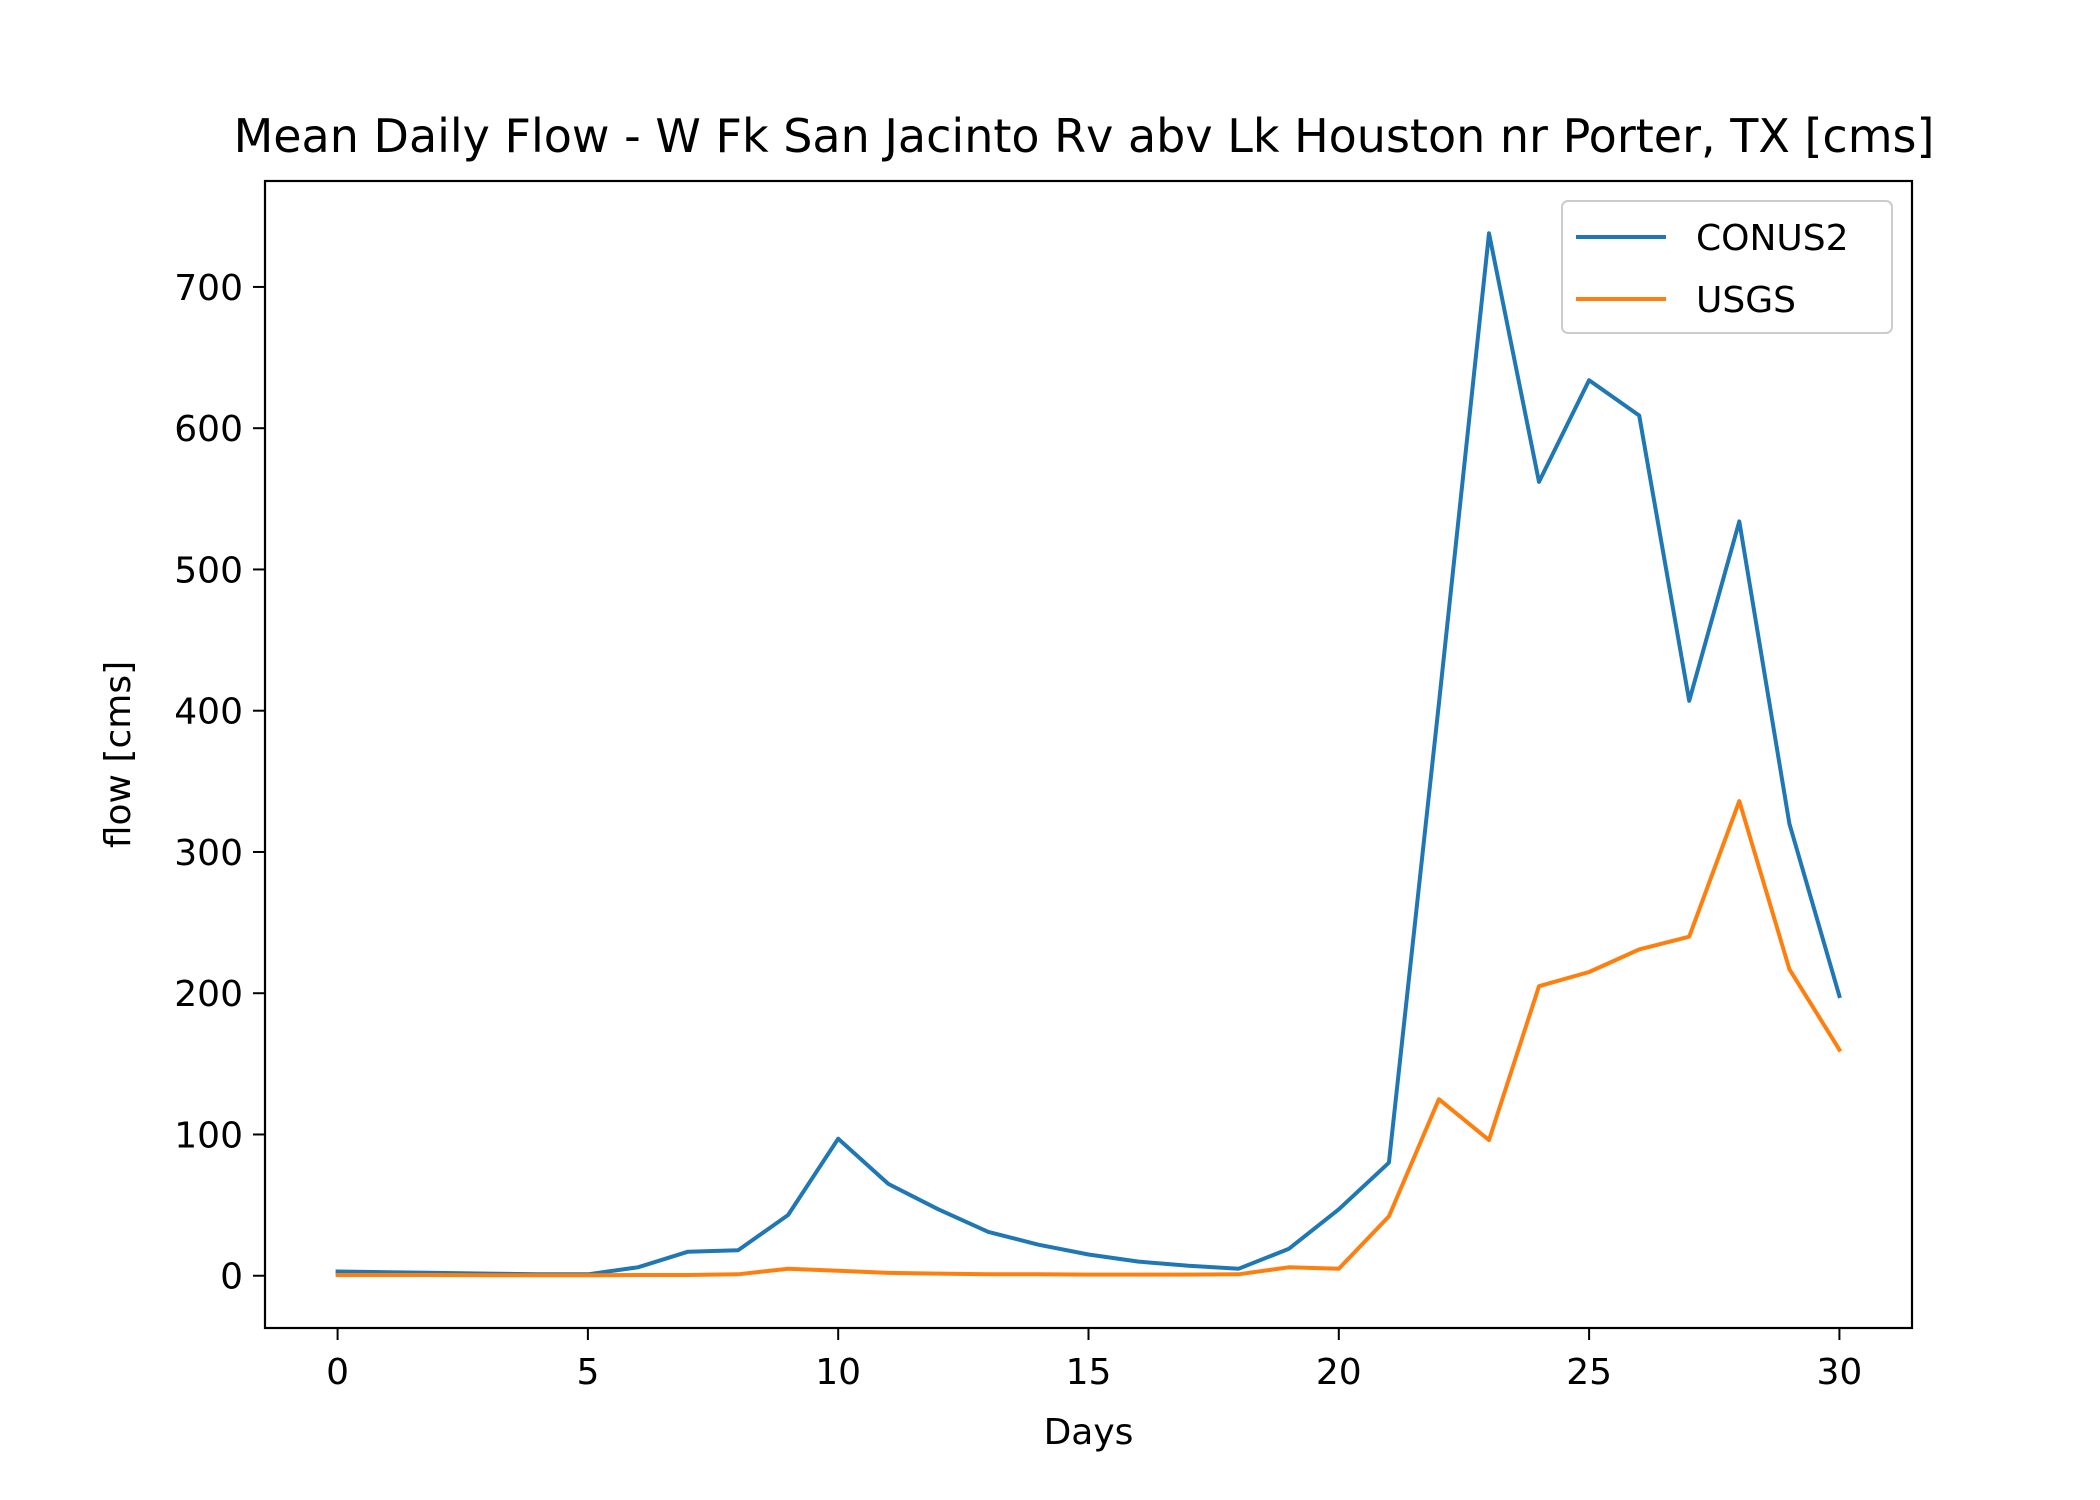 The image size is (2100, 1500). Describe the element at coordinates (1589, 1372) in the screenshot. I see `x-tick-label: 25` at that location.